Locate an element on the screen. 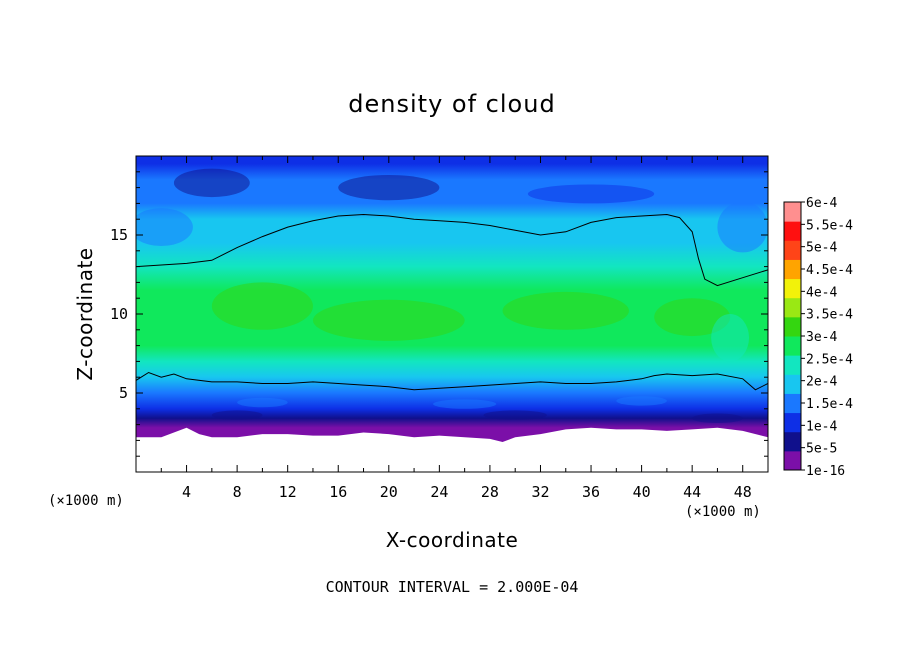 Image resolution: width=904 pixels, height=654 pixels. x-tick-label: 20 is located at coordinates (389, 492).